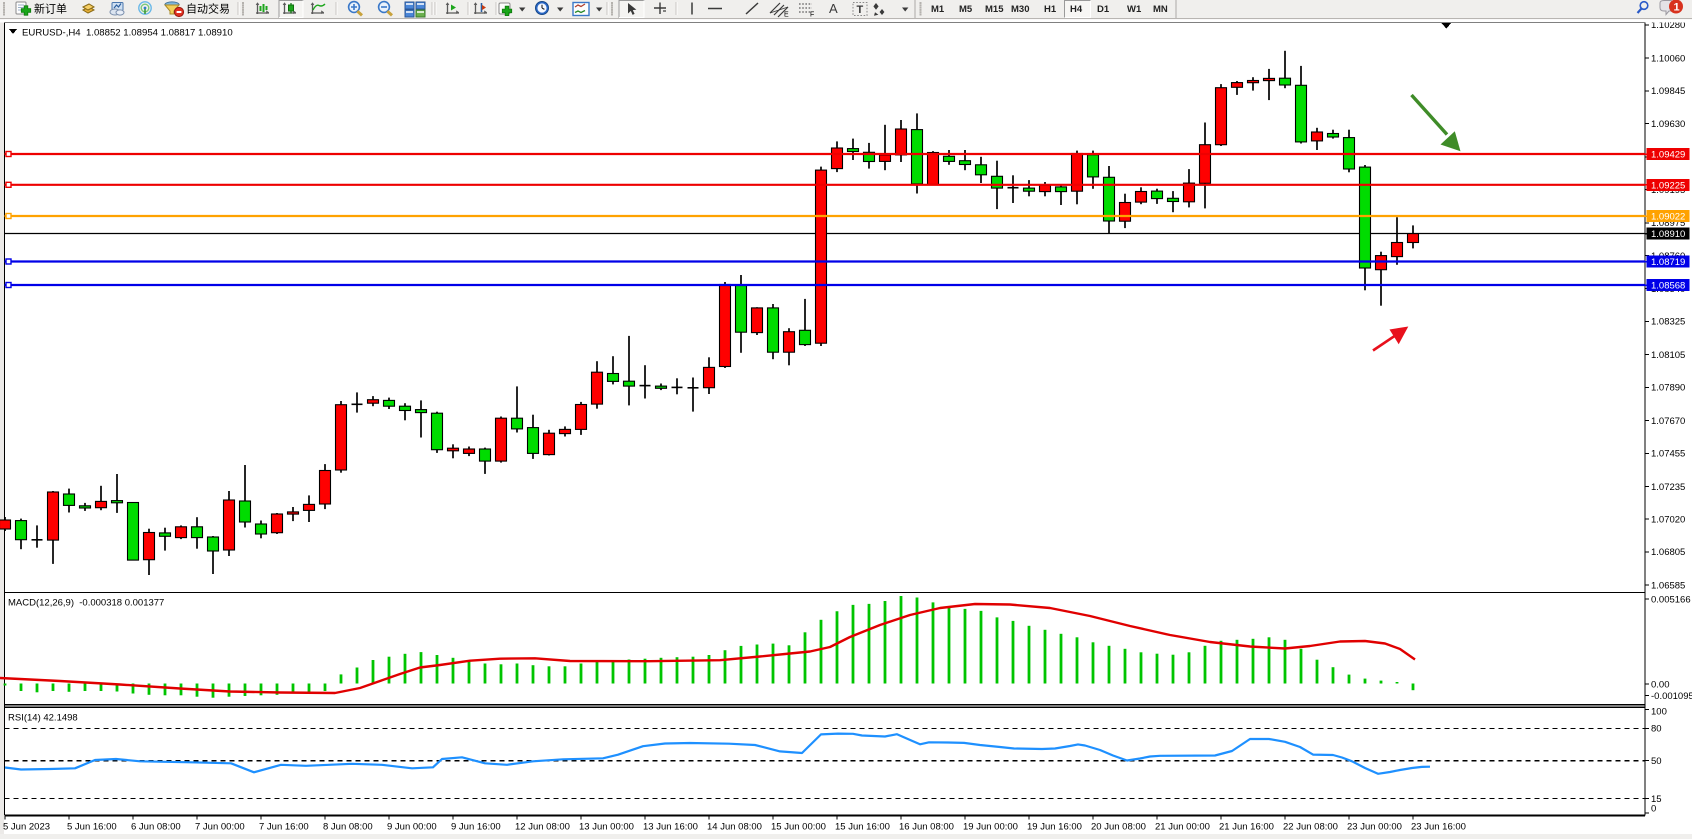  Describe the element at coordinates (1668, 388) in the screenshot. I see `svg-text: 1.07890` at that location.